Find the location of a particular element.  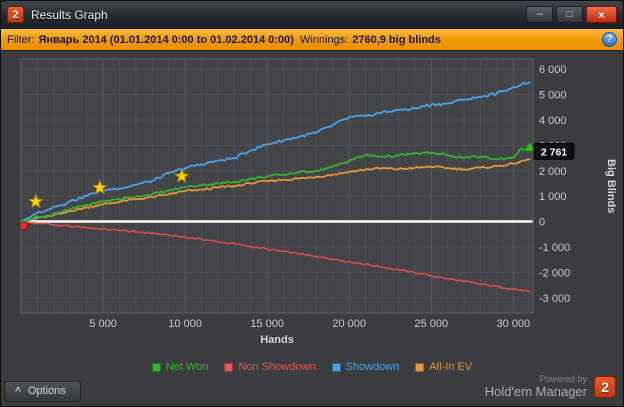

titlebar: 2 Results Graph – □ × is located at coordinates (312, 15).